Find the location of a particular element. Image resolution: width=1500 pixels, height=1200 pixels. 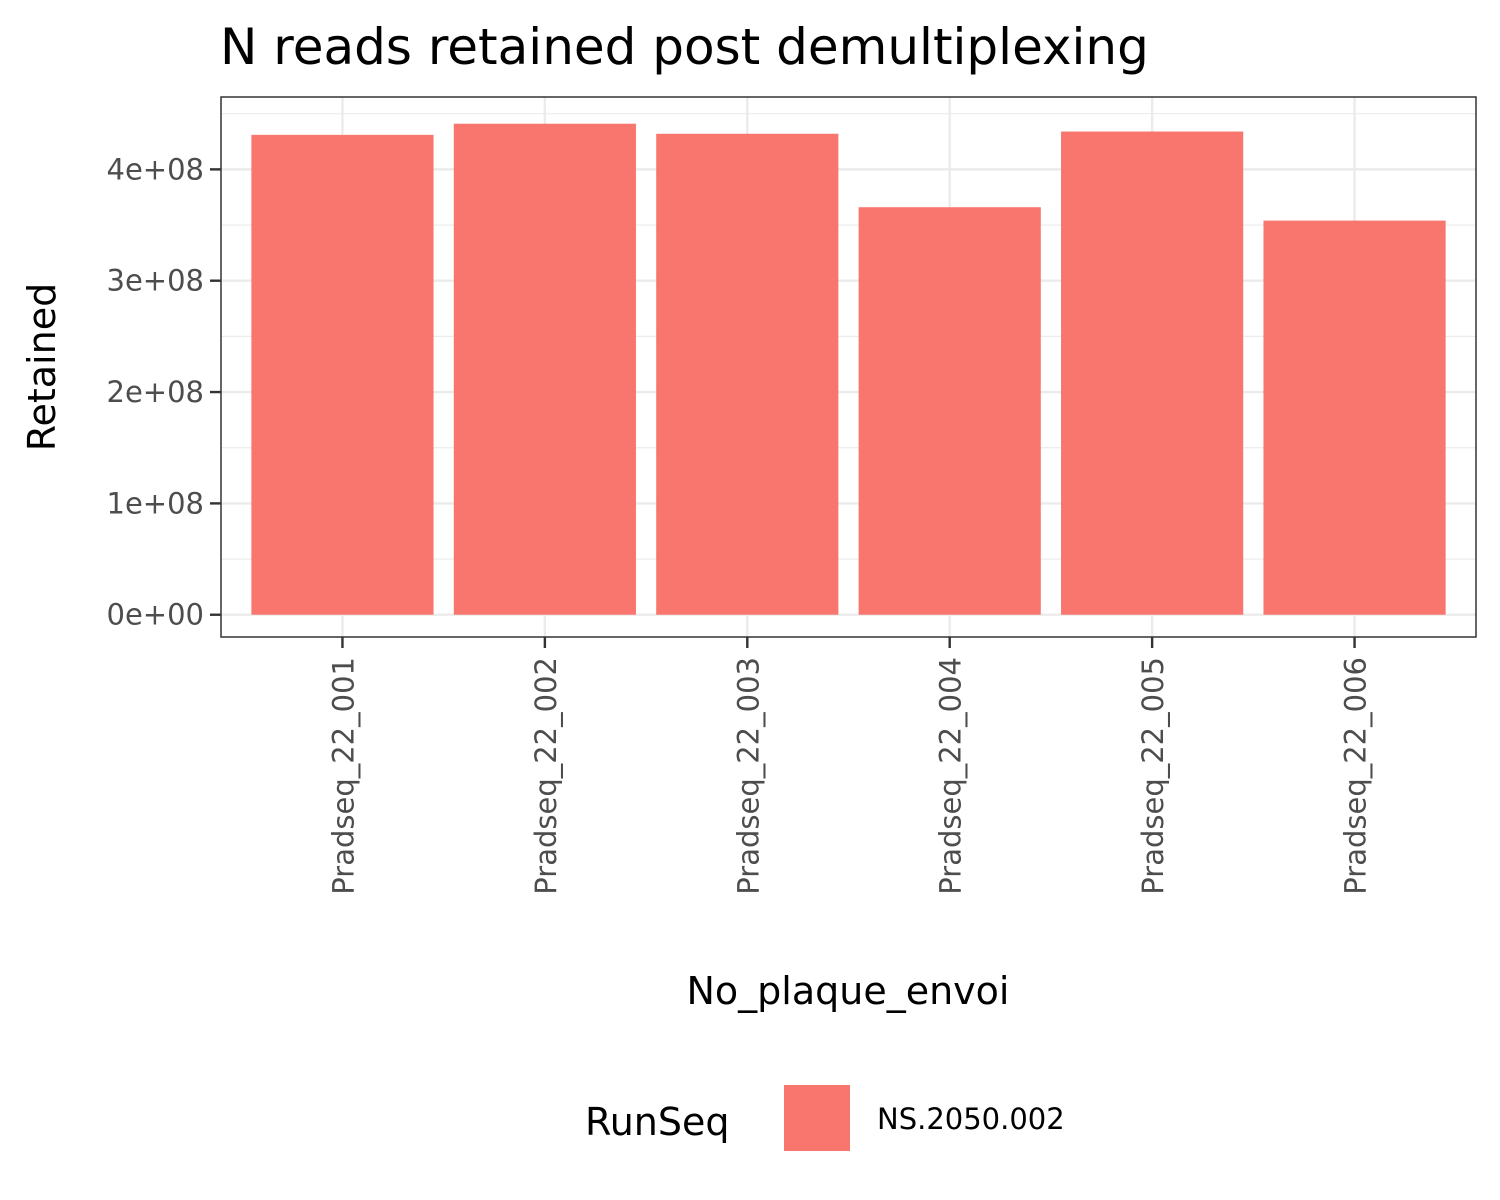

y-tick-label: 0e+00 is located at coordinates (156, 615).